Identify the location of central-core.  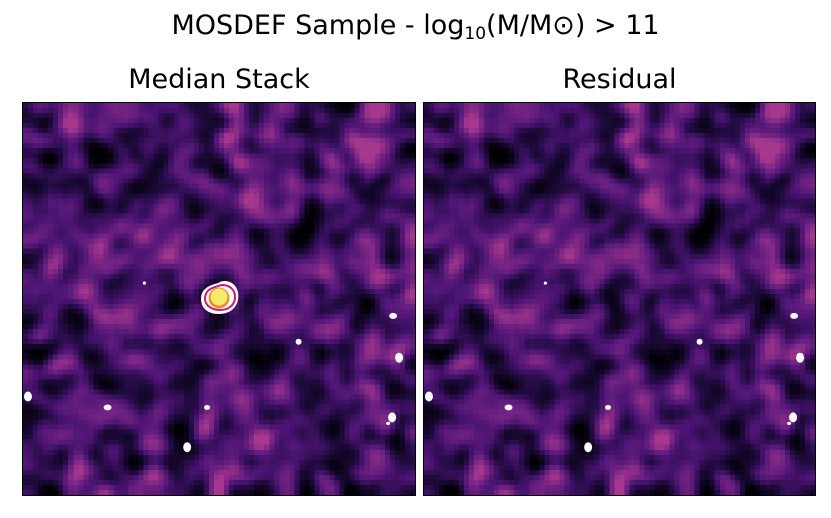
(219, 297).